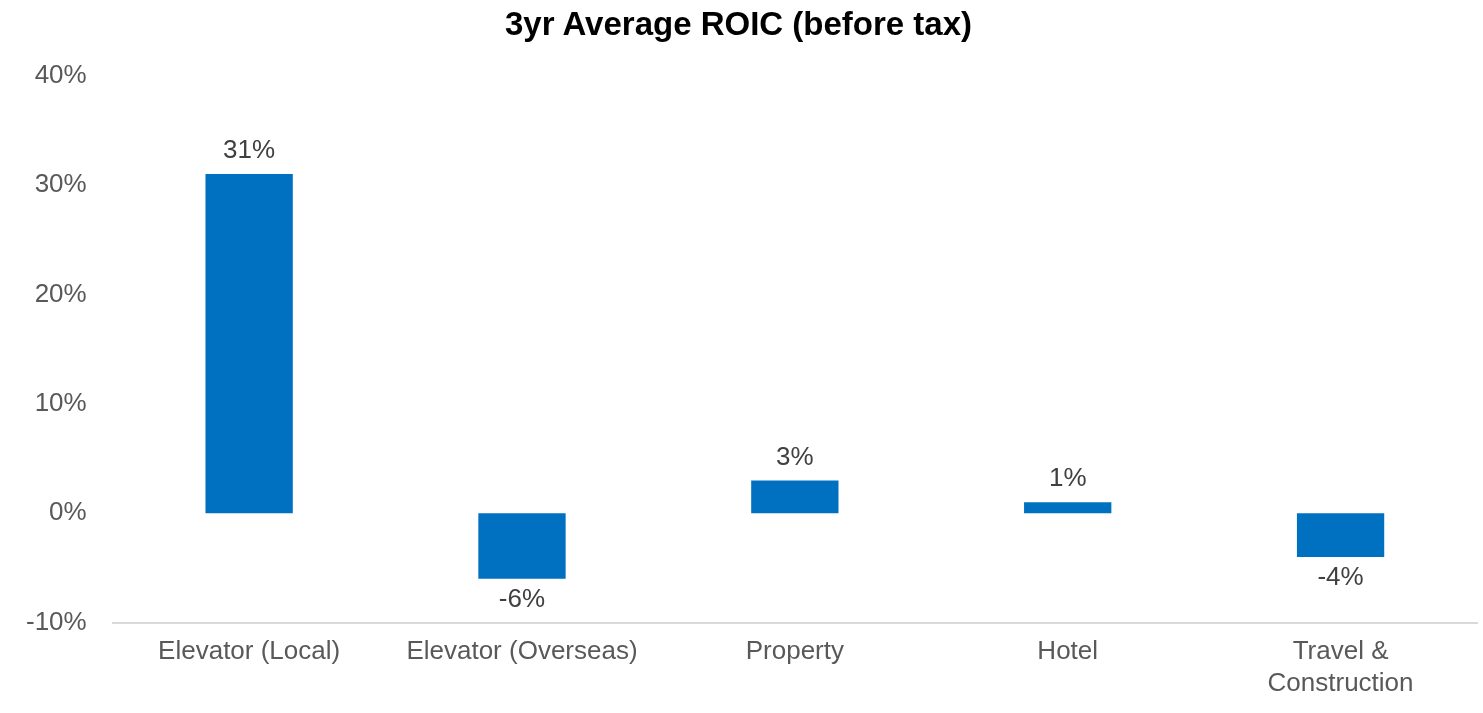  What do you see at coordinates (249, 650) in the screenshot?
I see `x-tick-label: Elevator (Local)` at bounding box center [249, 650].